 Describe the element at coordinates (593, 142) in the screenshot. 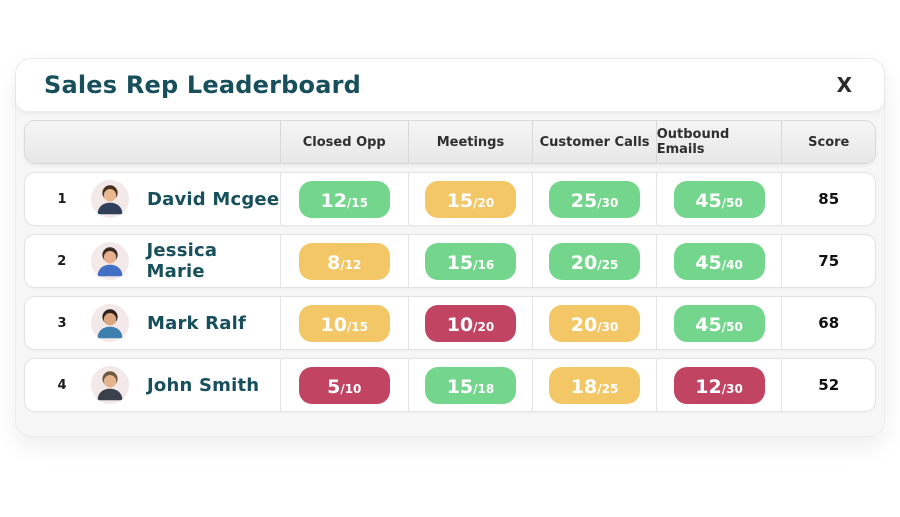

I see `header-cell-customer-calls: Customer Calls` at that location.